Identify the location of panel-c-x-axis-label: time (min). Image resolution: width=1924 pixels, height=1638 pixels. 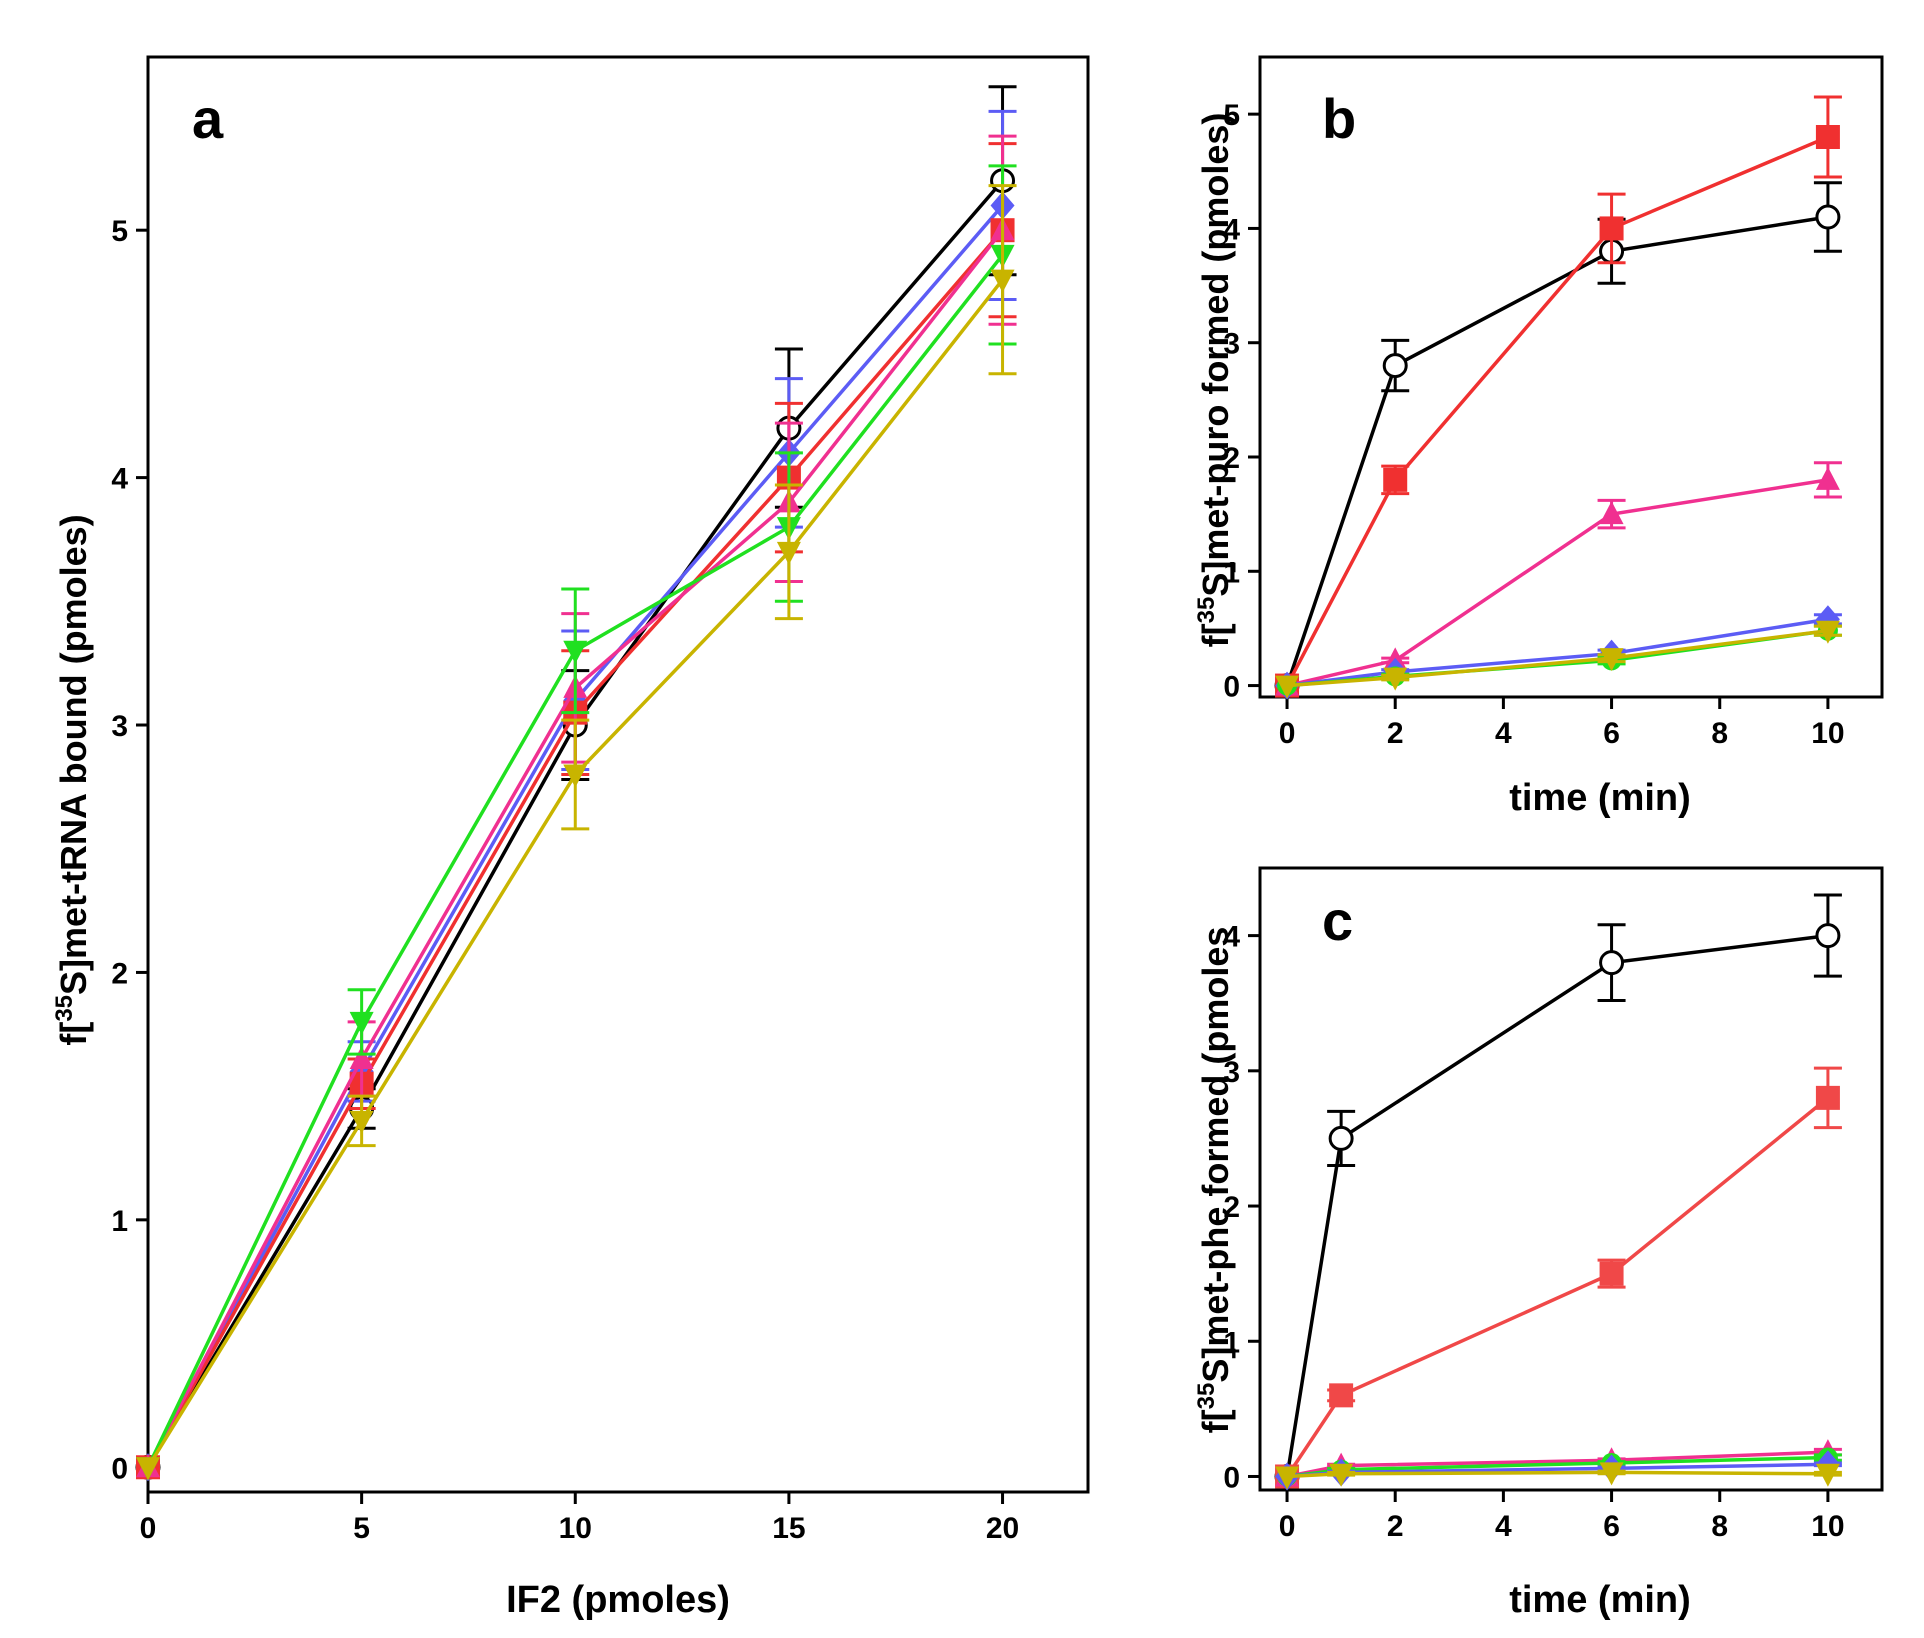
(1600, 1600).